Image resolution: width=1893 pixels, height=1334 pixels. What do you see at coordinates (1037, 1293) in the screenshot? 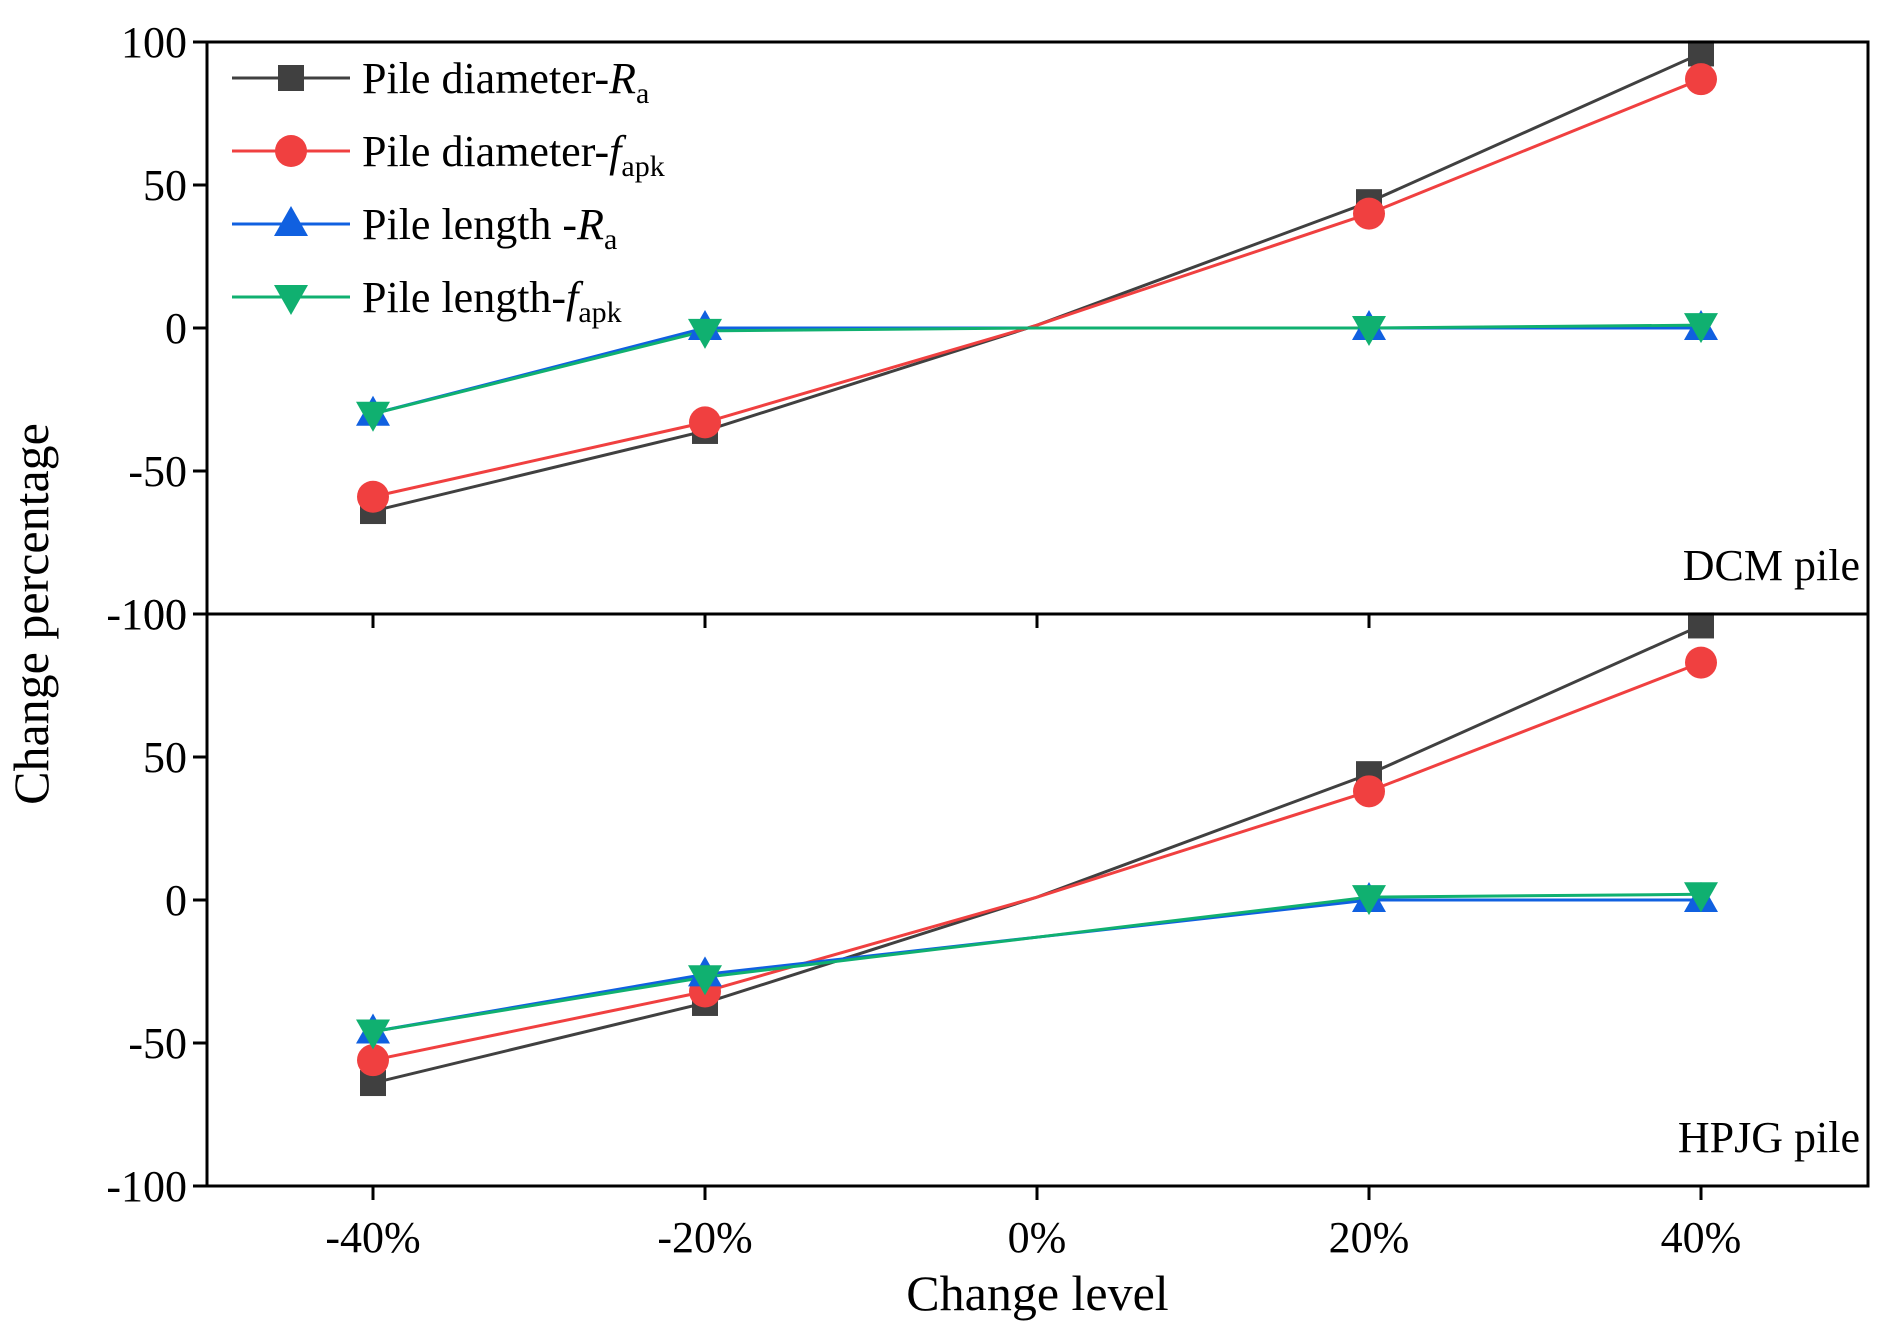
I see `x-axis-title: Change level` at bounding box center [1037, 1293].